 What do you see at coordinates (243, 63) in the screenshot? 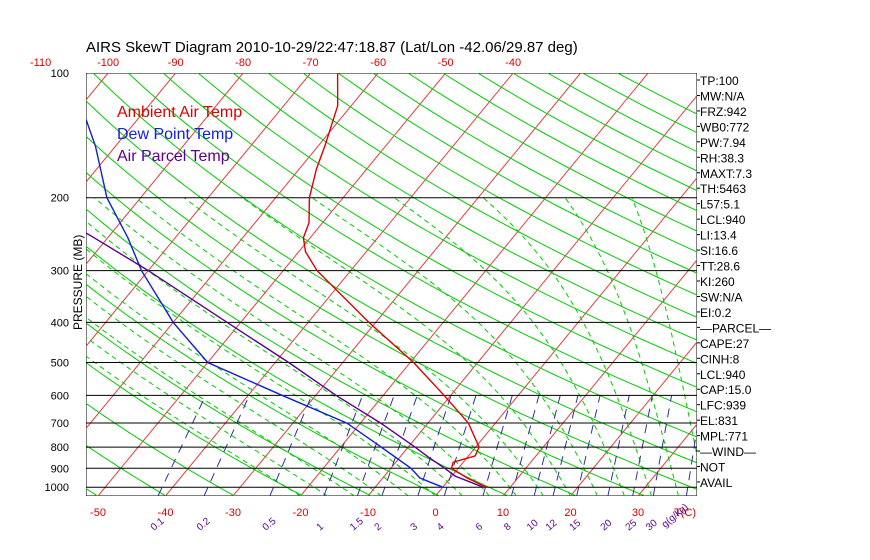
I see `top-temp-tick-label: -80` at bounding box center [243, 63].